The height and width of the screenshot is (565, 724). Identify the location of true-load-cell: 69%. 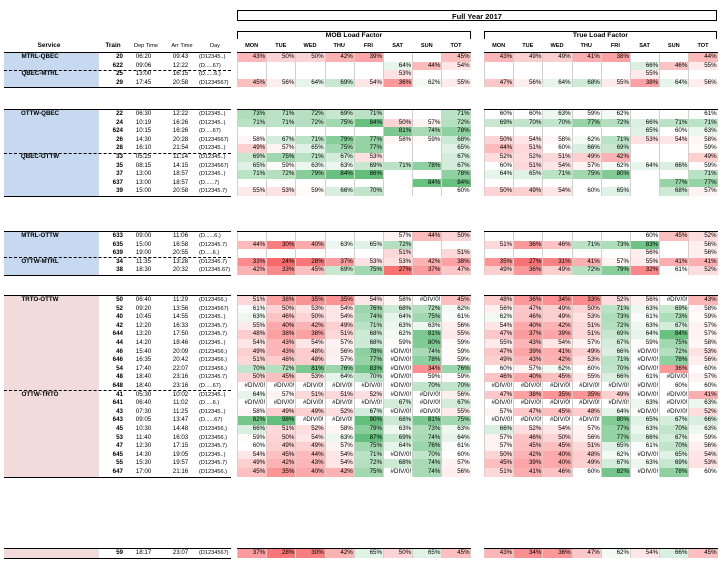
(674, 309).